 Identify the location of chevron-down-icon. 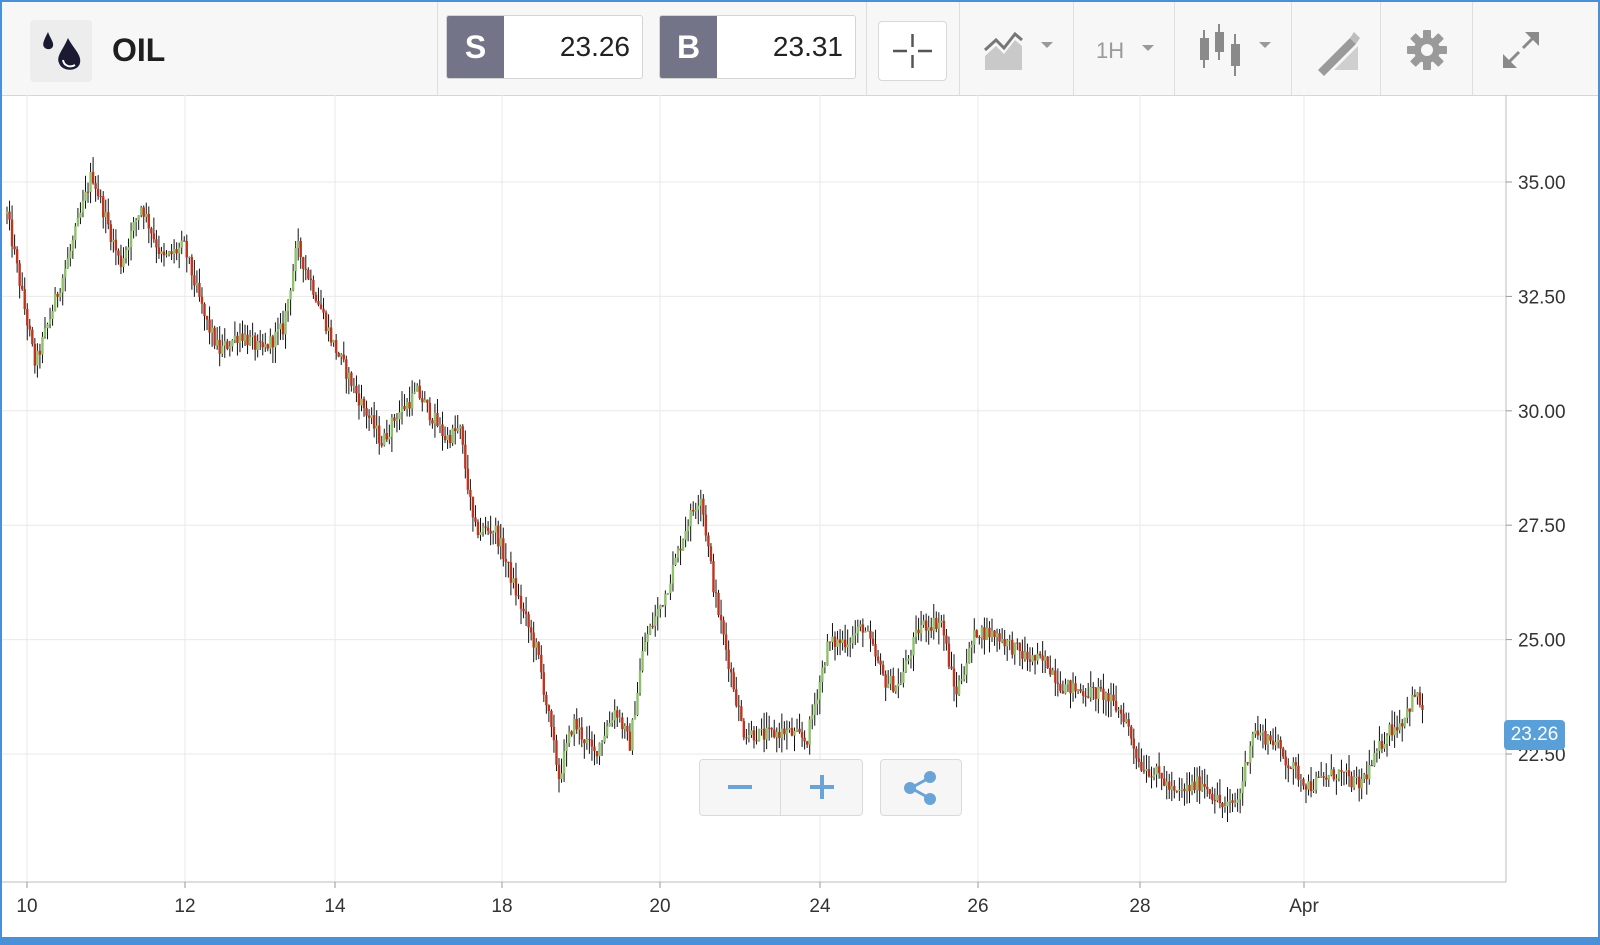
(1148, 48).